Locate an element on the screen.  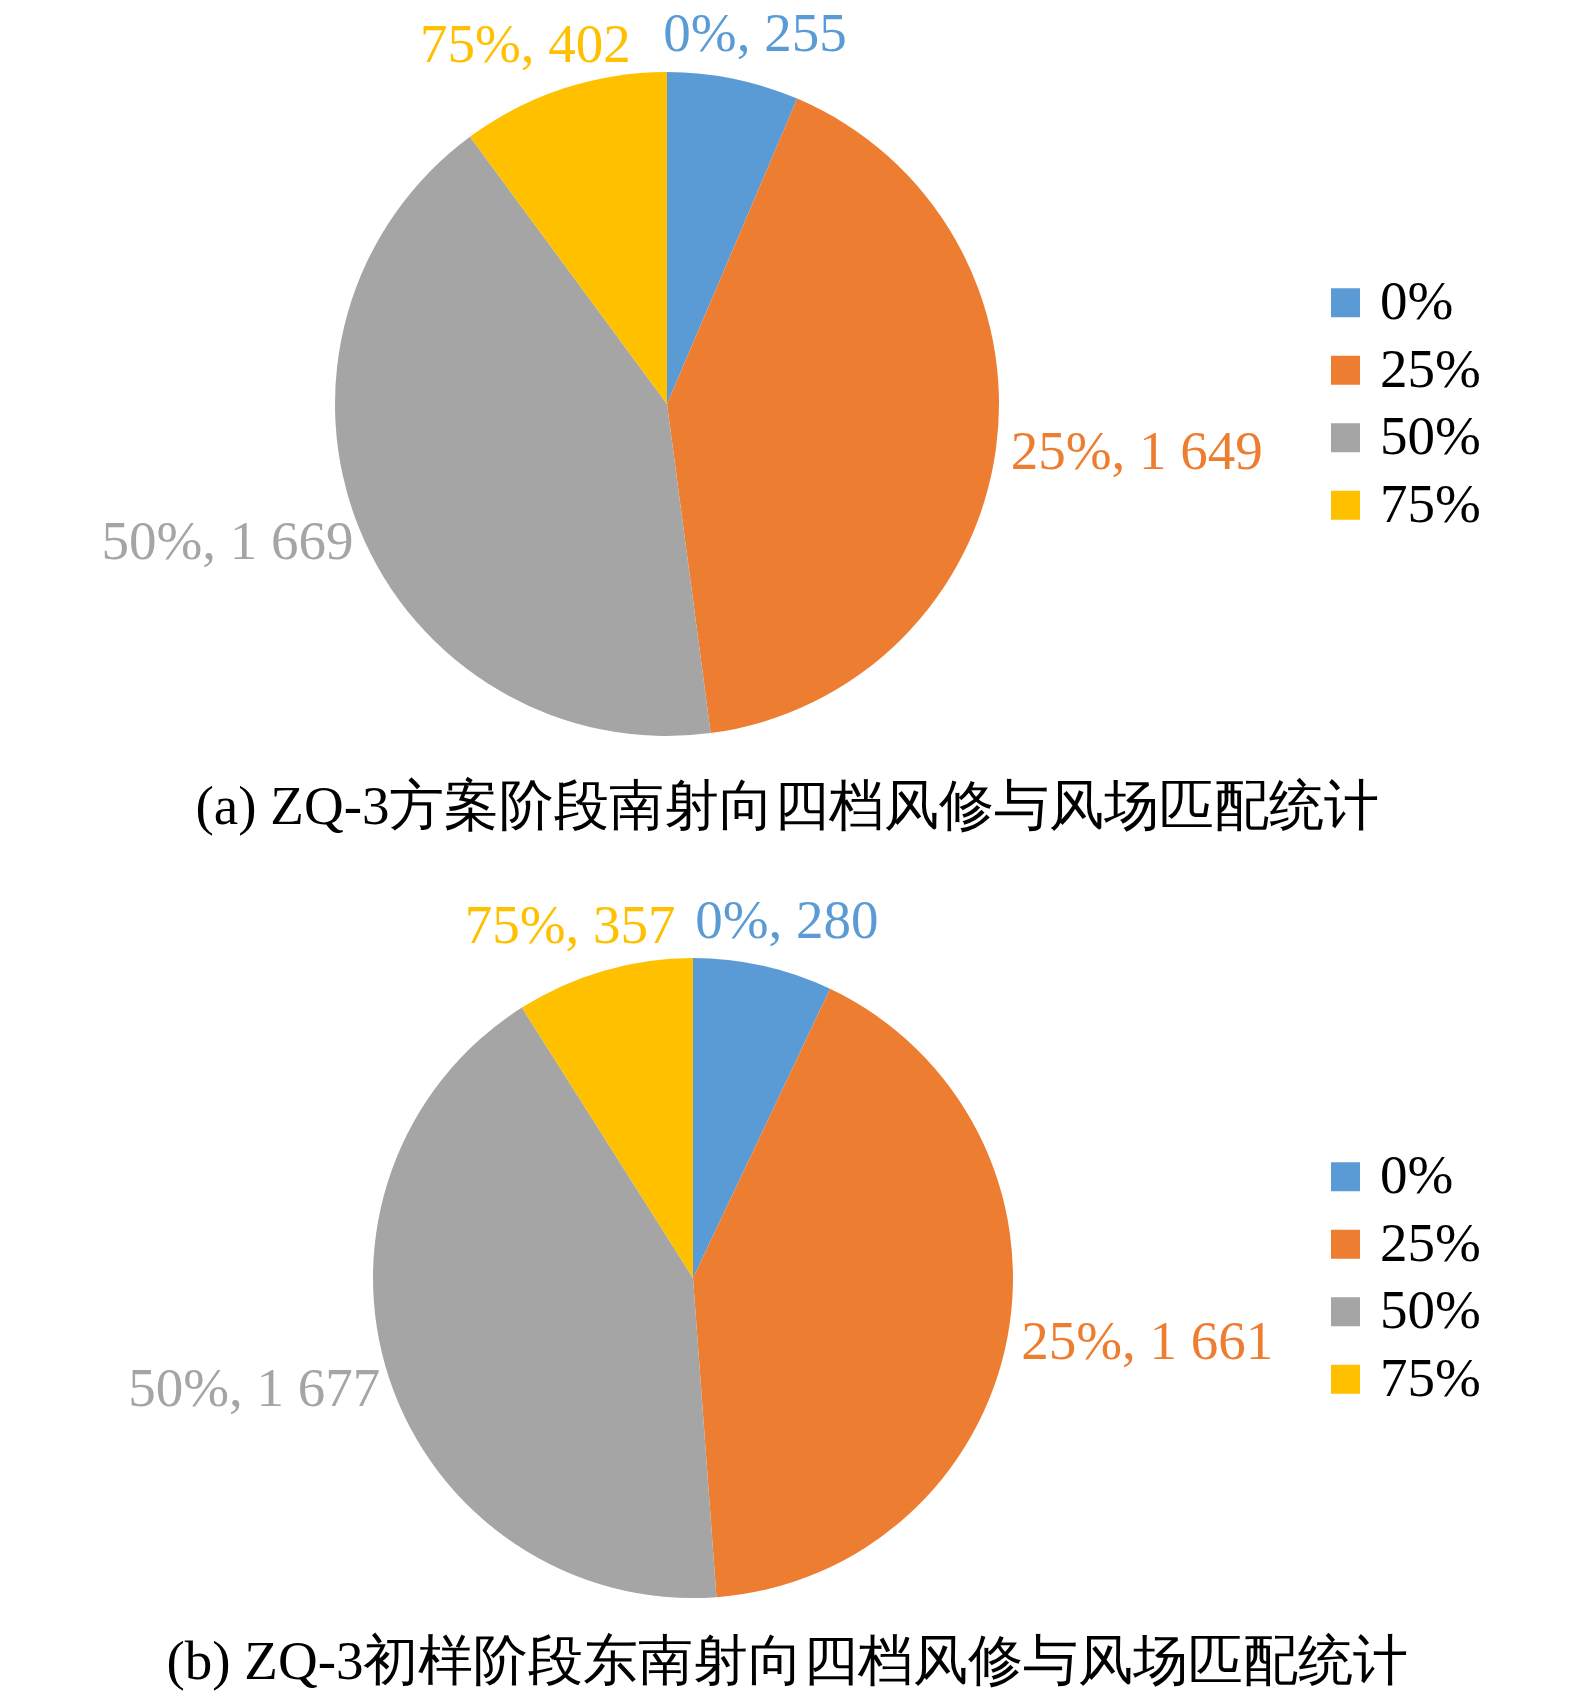
data-label: 75%, 402 is located at coordinates (525, 43).